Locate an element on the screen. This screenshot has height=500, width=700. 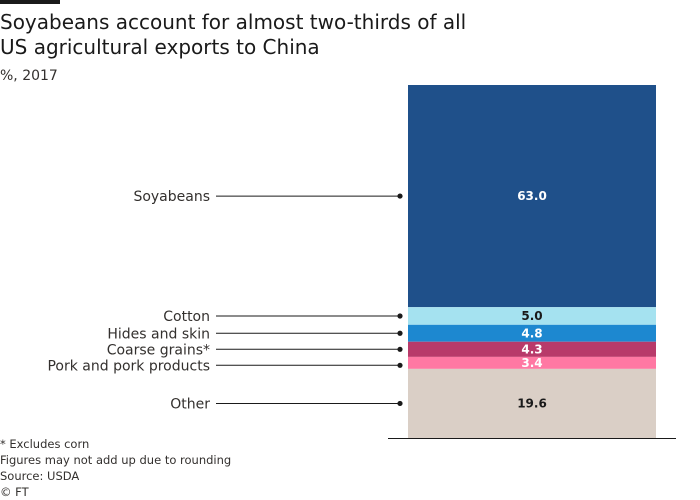
value-label-other: 19.6 is located at coordinates (532, 403).